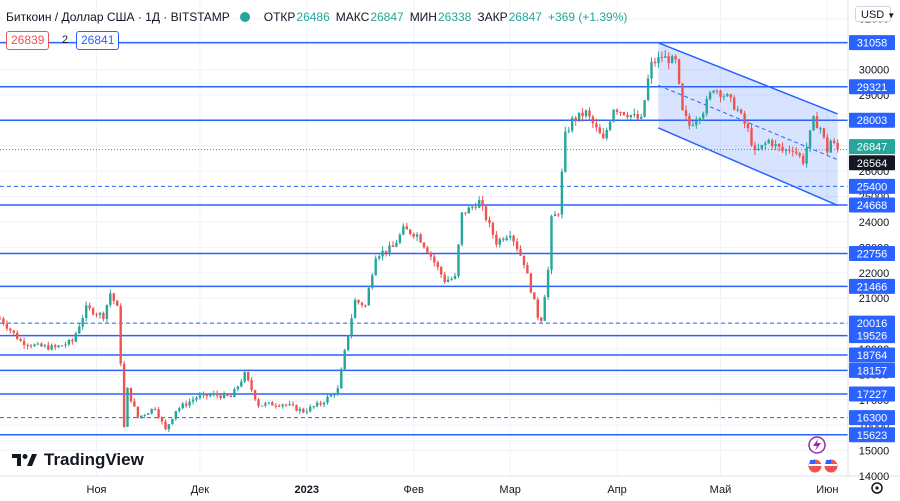 The image size is (900, 501). What do you see at coordinates (875, 14) in the screenshot?
I see `currency-select: USD ▼` at bounding box center [875, 14].